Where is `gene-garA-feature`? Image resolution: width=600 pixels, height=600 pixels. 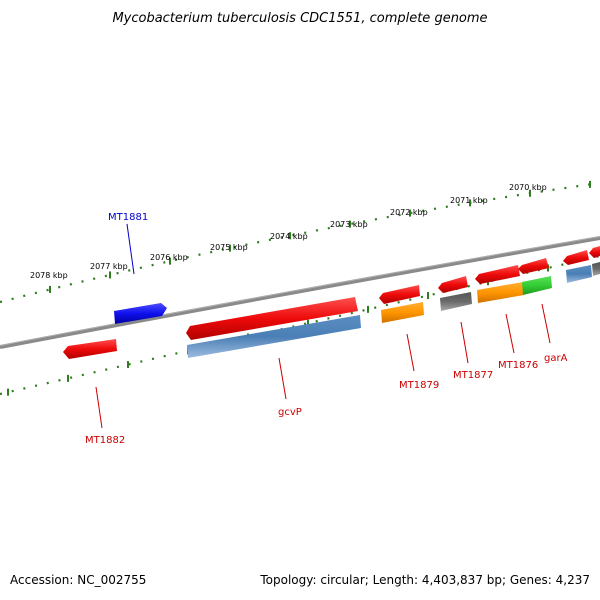 gene-garA-feature is located at coordinates (537, 285).